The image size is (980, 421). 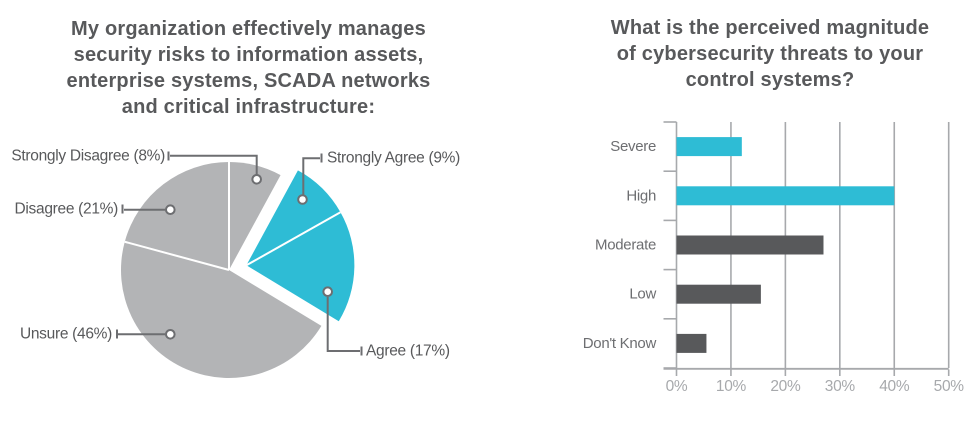 What do you see at coordinates (949, 386) in the screenshot?
I see `x-tick-label-50: 50%` at bounding box center [949, 386].